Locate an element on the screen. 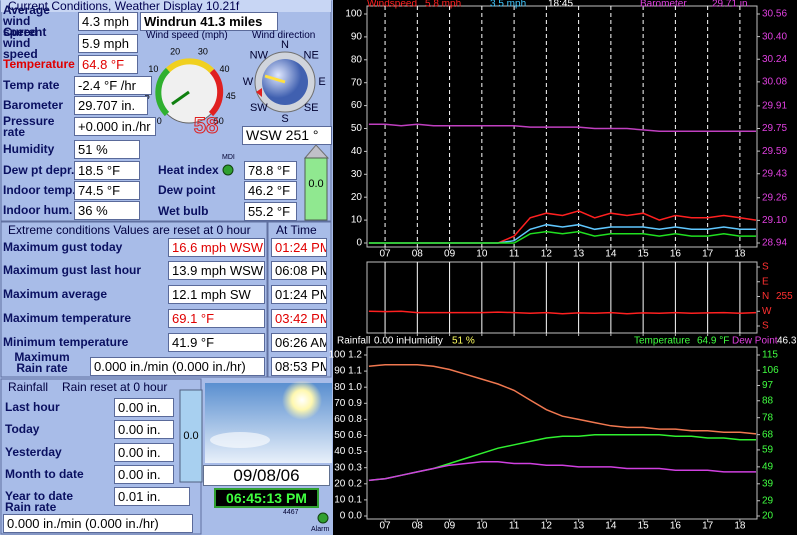 The width and height of the screenshot is (797, 535). section-frame is located at coordinates (299, 299).